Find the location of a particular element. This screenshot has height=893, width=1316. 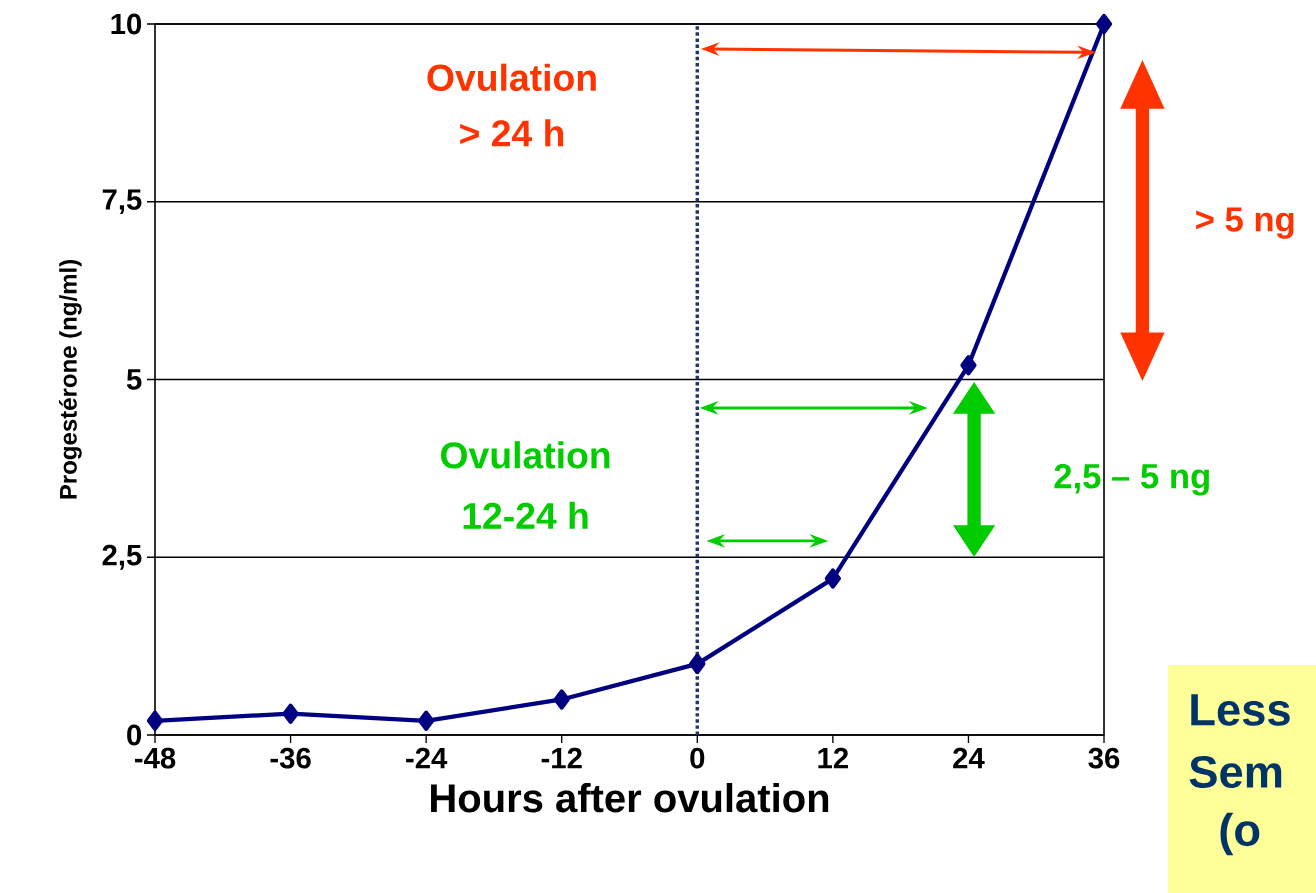

text: (o is located at coordinates (1240, 834).